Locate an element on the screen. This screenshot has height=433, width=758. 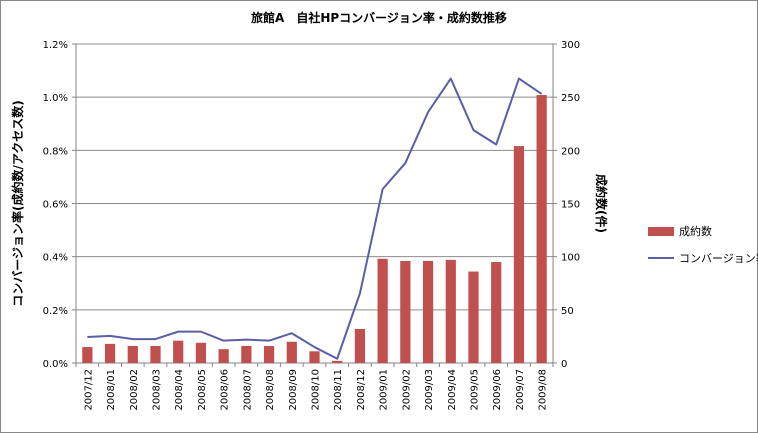
x-tick-label: 2008/01 is located at coordinates (111, 390).